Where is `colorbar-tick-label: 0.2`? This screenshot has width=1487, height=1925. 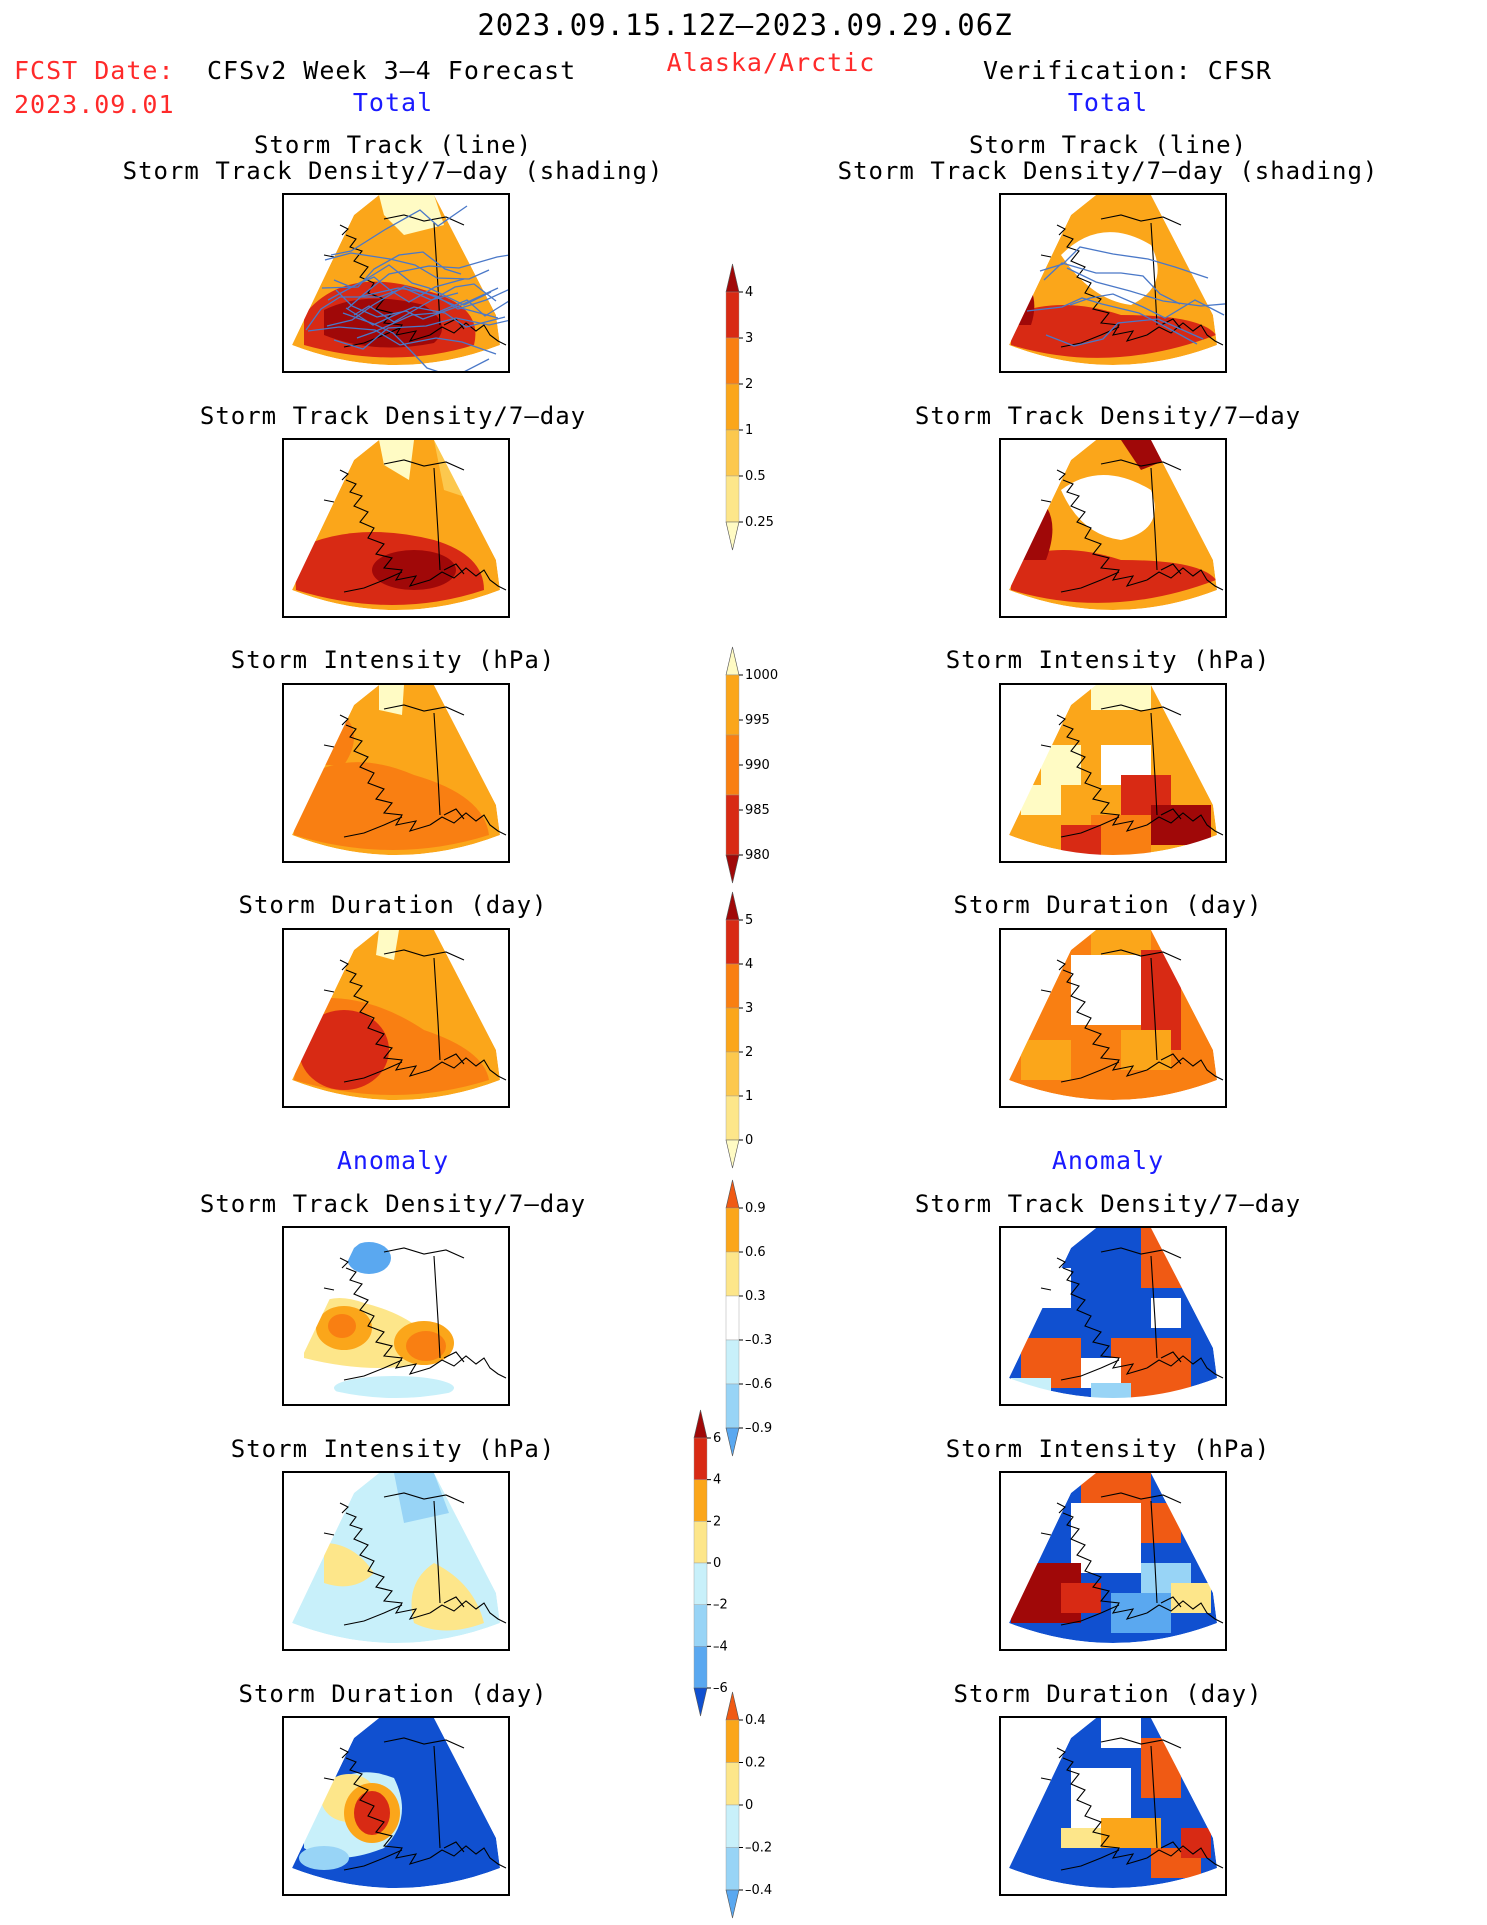 colorbar-tick-label: 0.2 is located at coordinates (755, 1763).